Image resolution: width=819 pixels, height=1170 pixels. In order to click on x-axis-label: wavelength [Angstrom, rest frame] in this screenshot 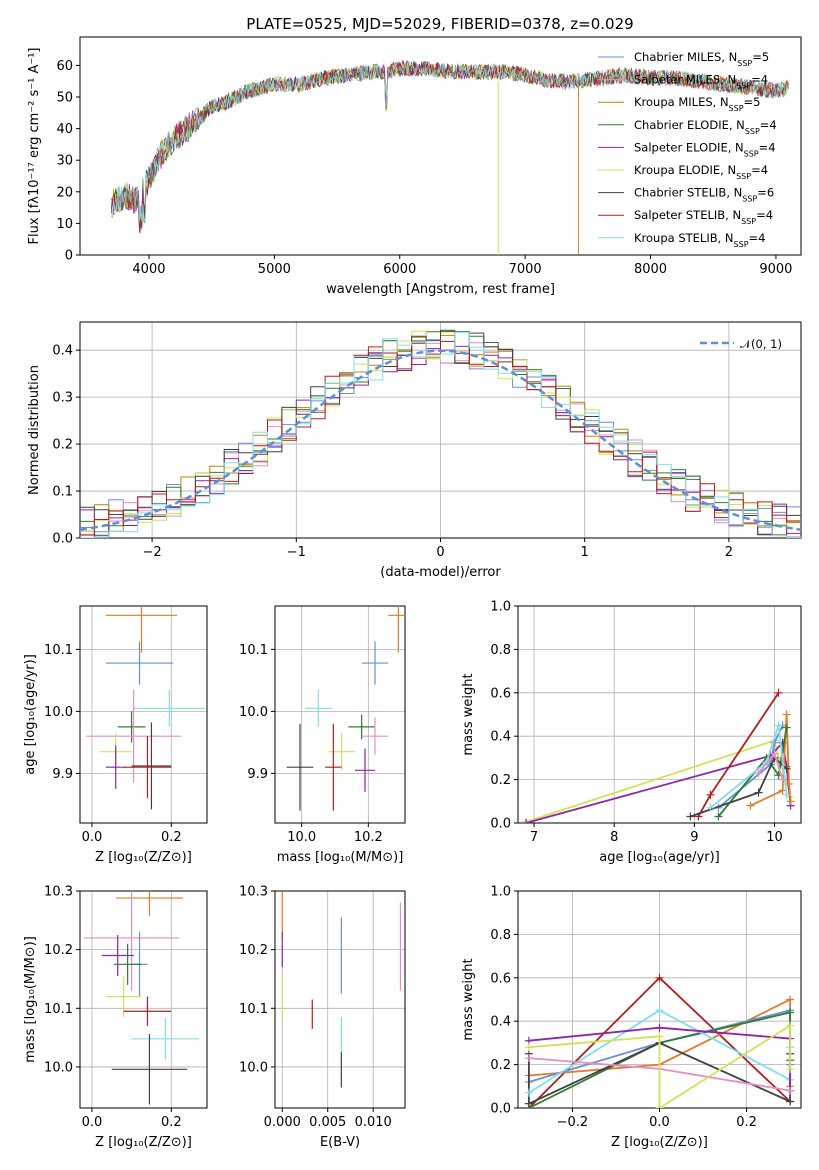, I will do `click(440, 289)`.